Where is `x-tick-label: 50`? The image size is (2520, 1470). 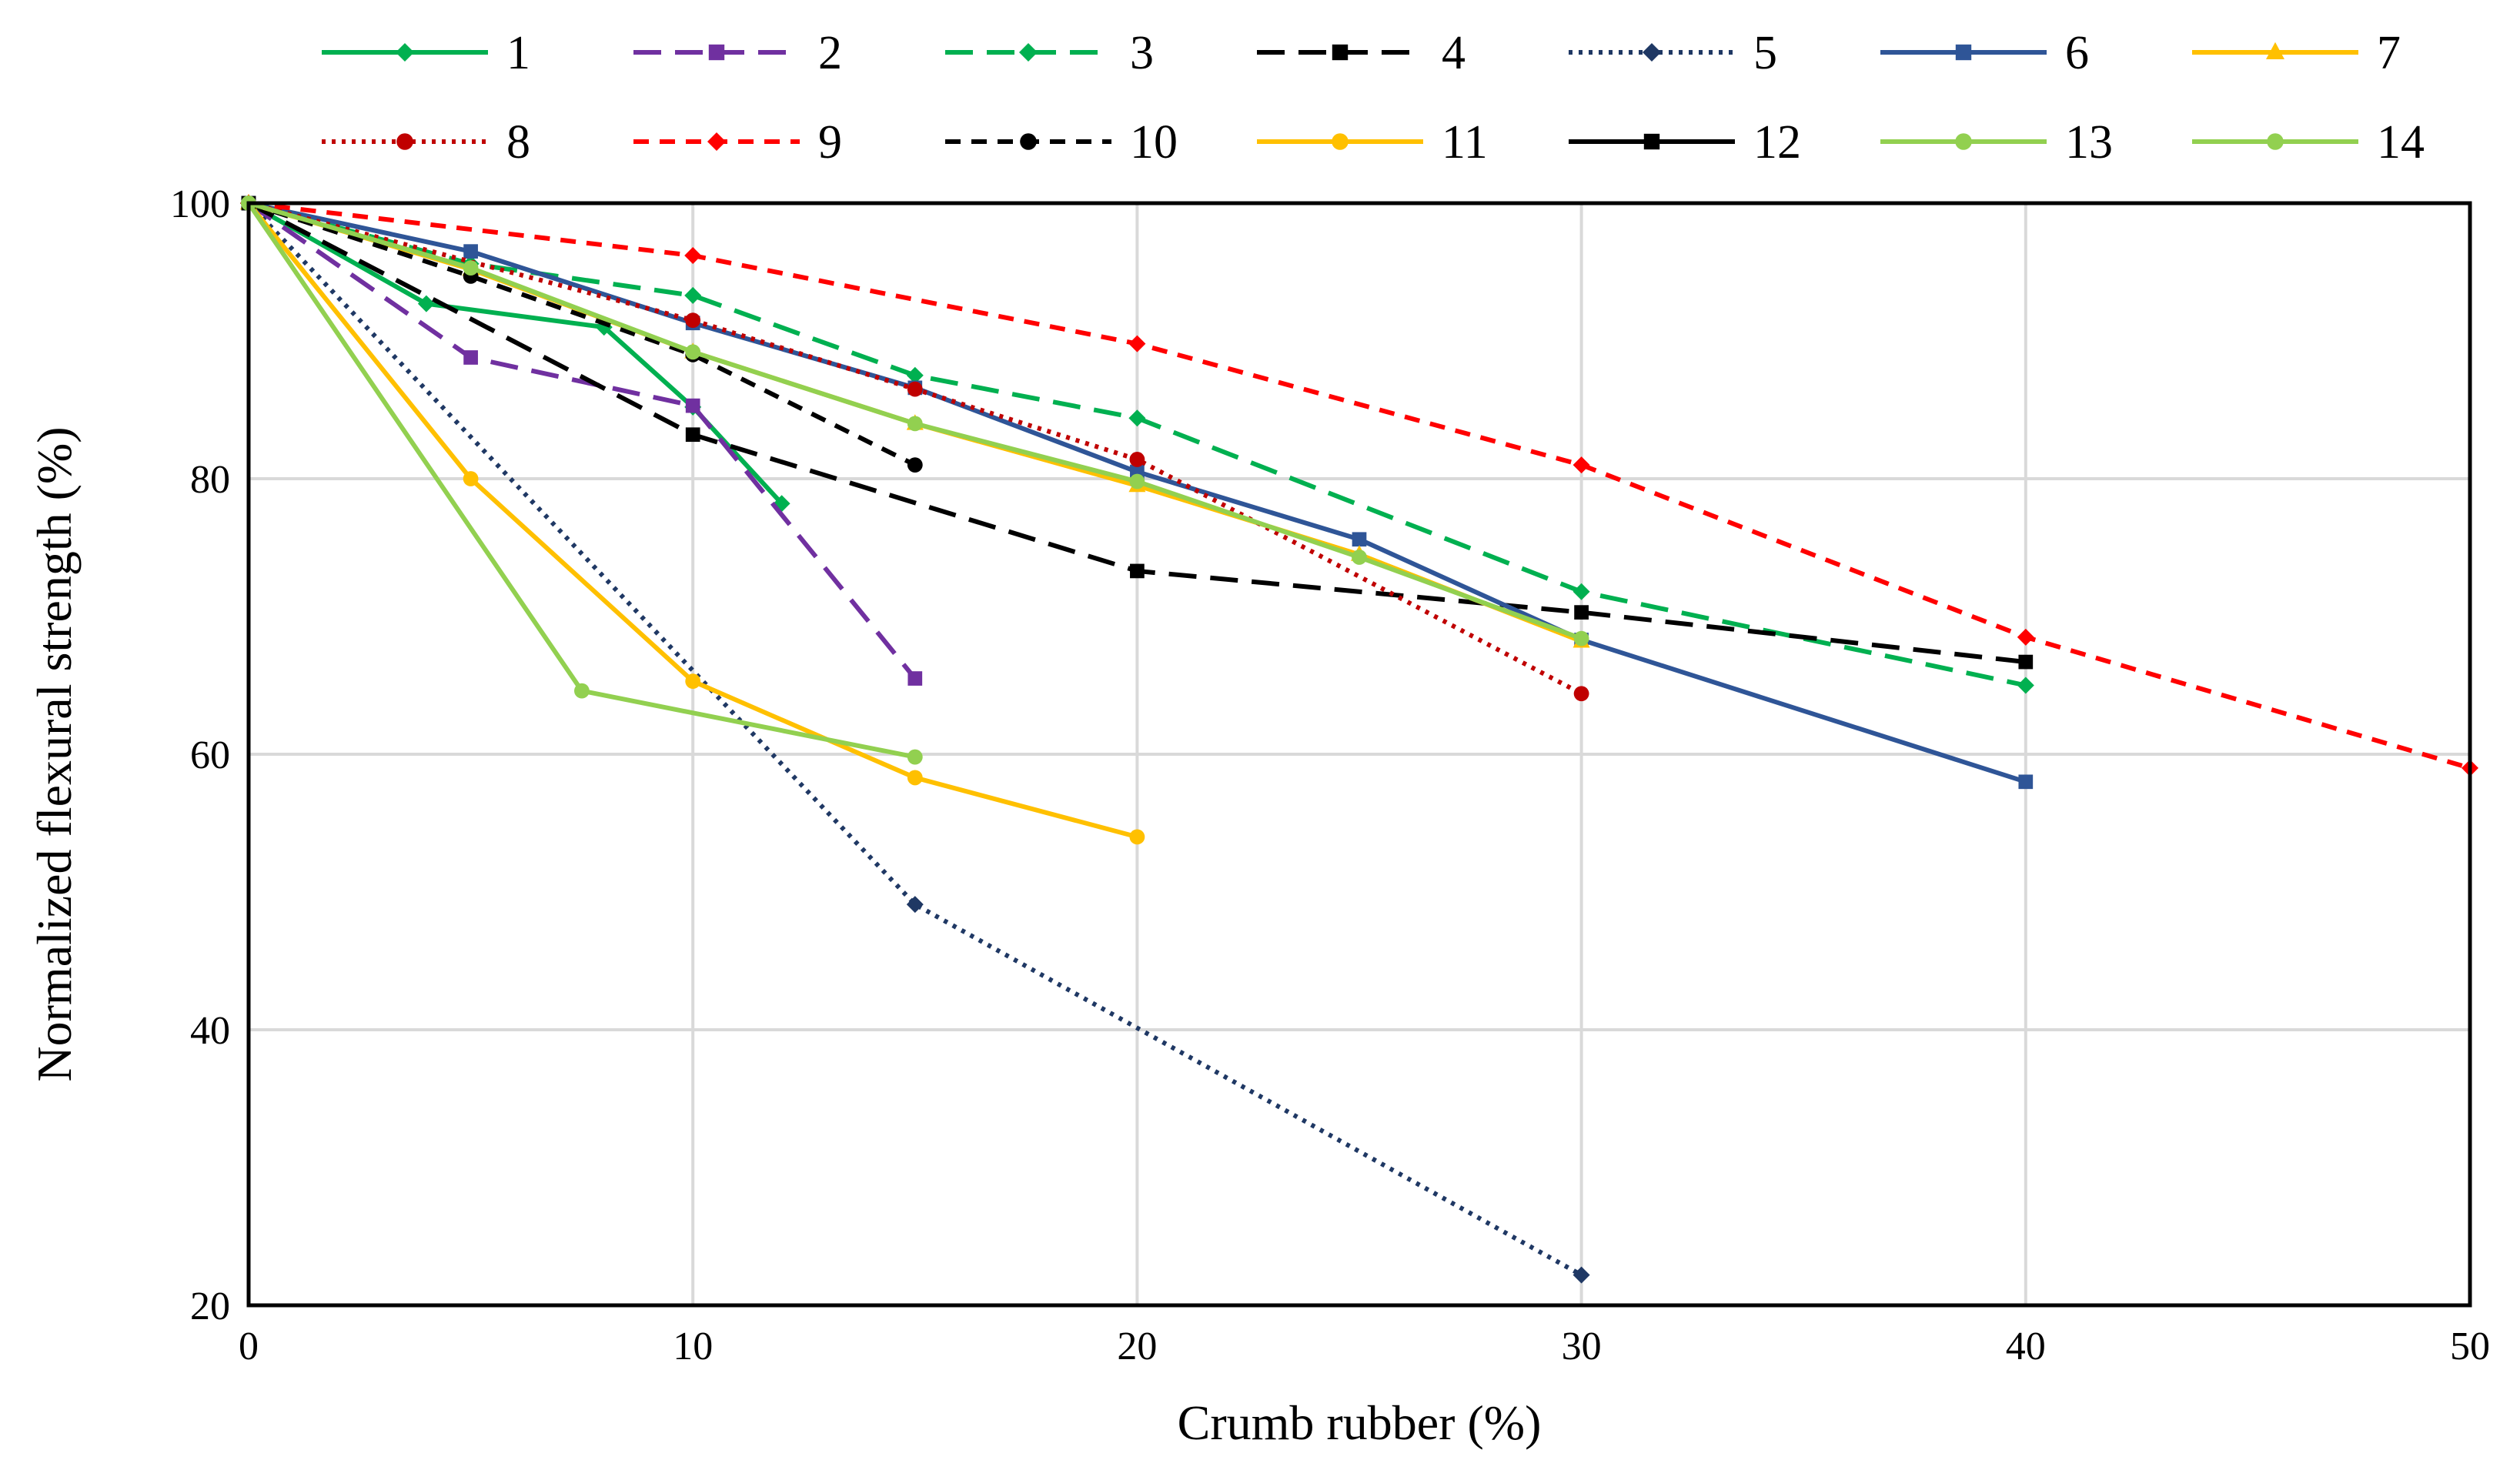 x-tick-label: 50 is located at coordinates (2470, 1347).